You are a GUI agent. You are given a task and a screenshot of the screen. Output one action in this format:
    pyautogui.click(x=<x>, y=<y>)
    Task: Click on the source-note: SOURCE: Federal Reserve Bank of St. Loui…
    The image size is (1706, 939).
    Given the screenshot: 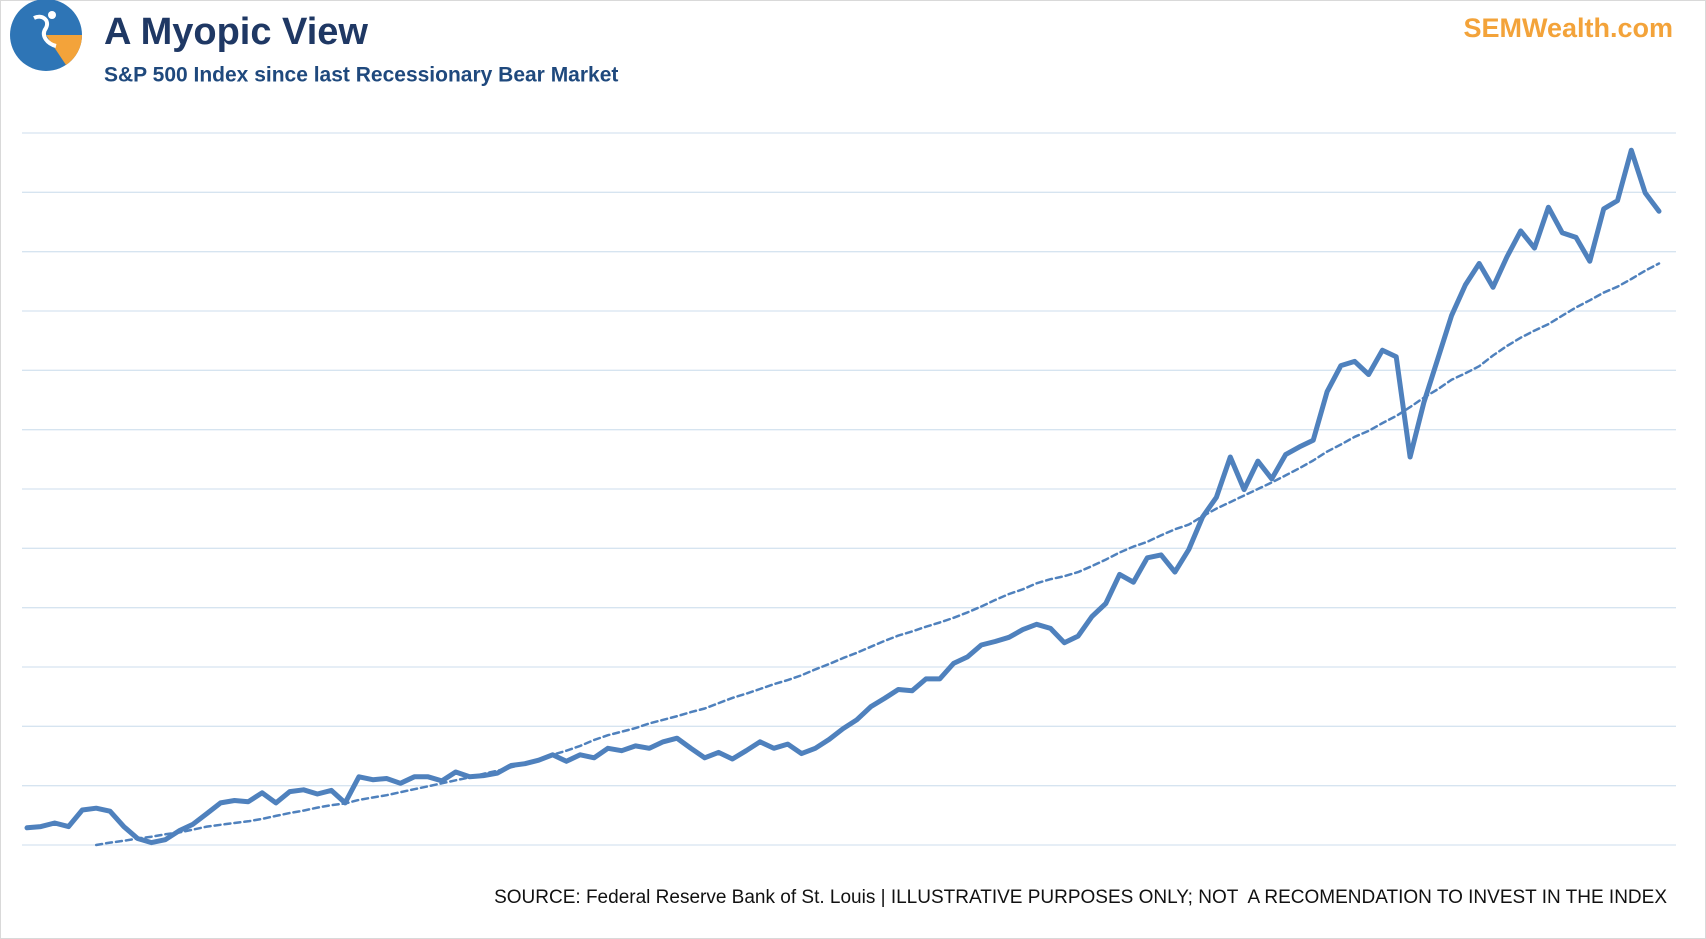 What is the action you would take?
    pyautogui.click(x=1080, y=897)
    